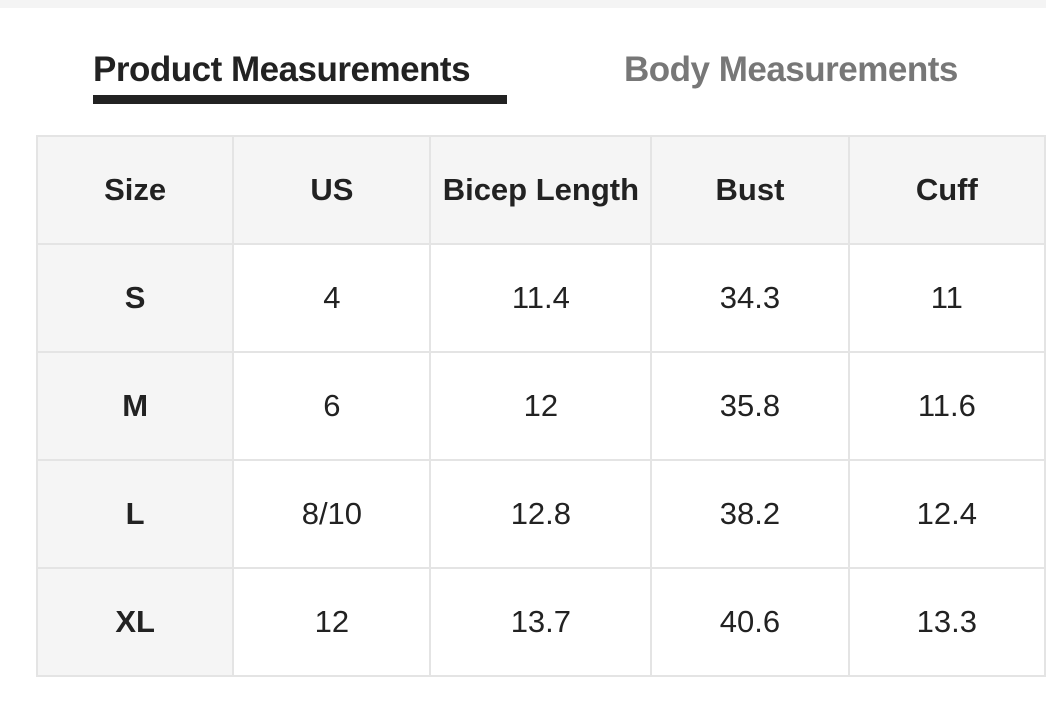 Image resolution: width=1046 pixels, height=705 pixels. Describe the element at coordinates (300, 99) in the screenshot. I see `active-tab-indicator` at that location.